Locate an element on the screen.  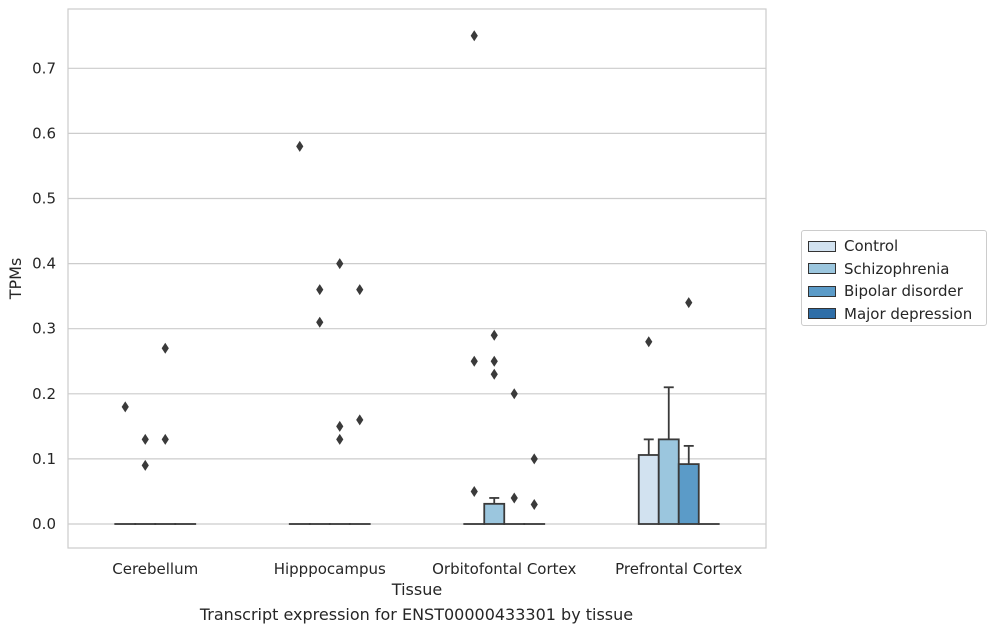
legend-item-control: Control is located at coordinates (894, 246).